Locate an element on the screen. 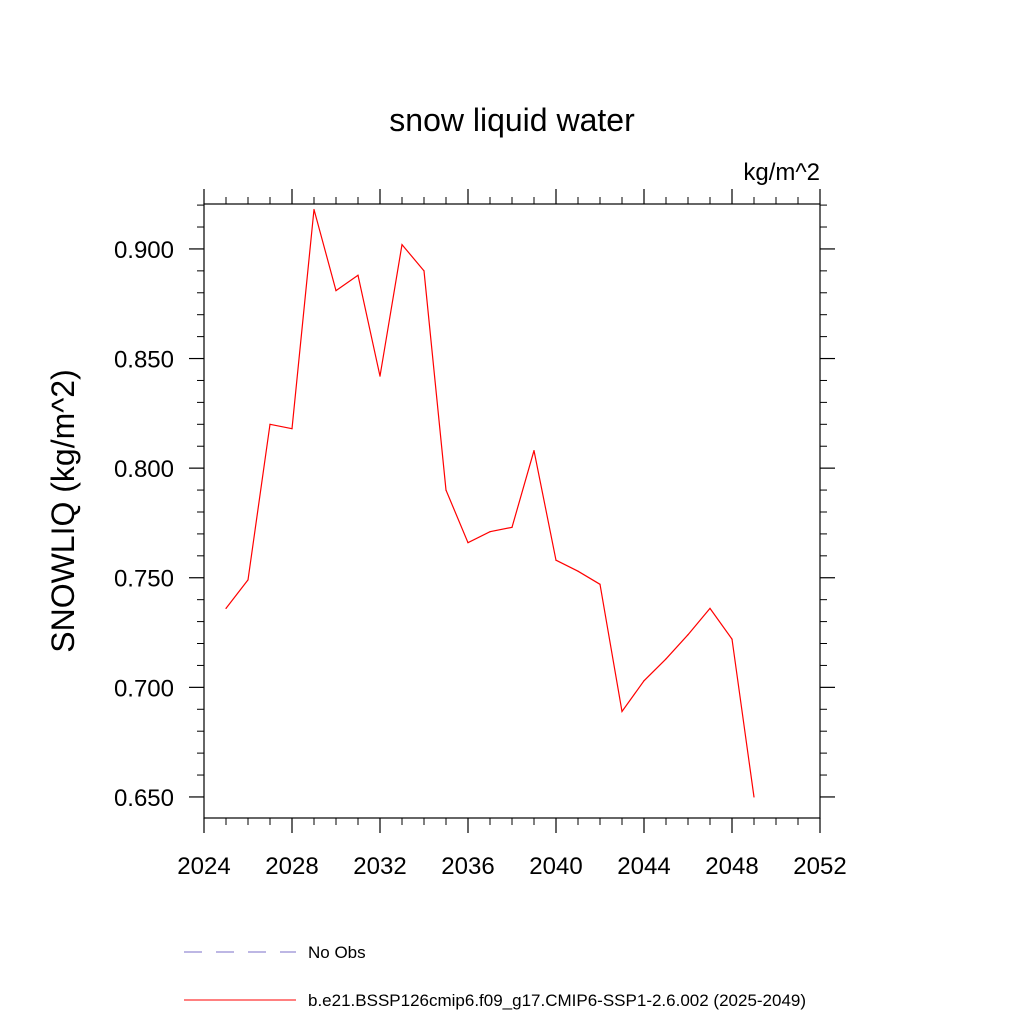 This screenshot has height=1024, width=1024. x-tick-label: 2028 is located at coordinates (291, 866).